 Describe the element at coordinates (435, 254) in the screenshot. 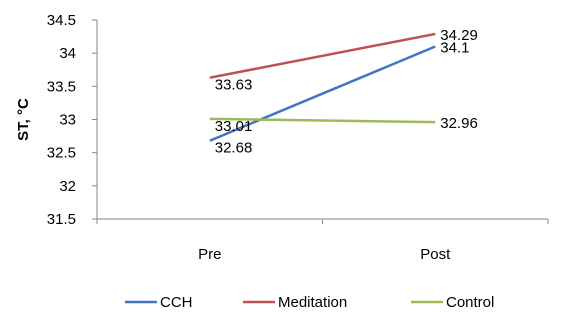

I see `x-tick-label: Post` at that location.